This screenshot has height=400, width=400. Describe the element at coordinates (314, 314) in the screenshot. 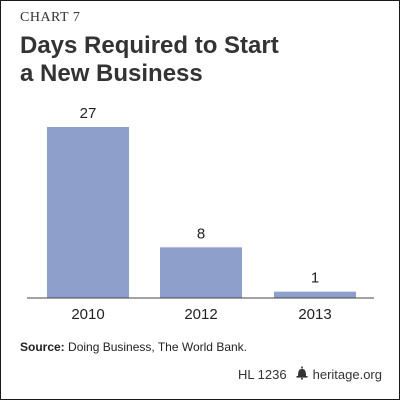

I see `x-tick-2013: 2013` at that location.